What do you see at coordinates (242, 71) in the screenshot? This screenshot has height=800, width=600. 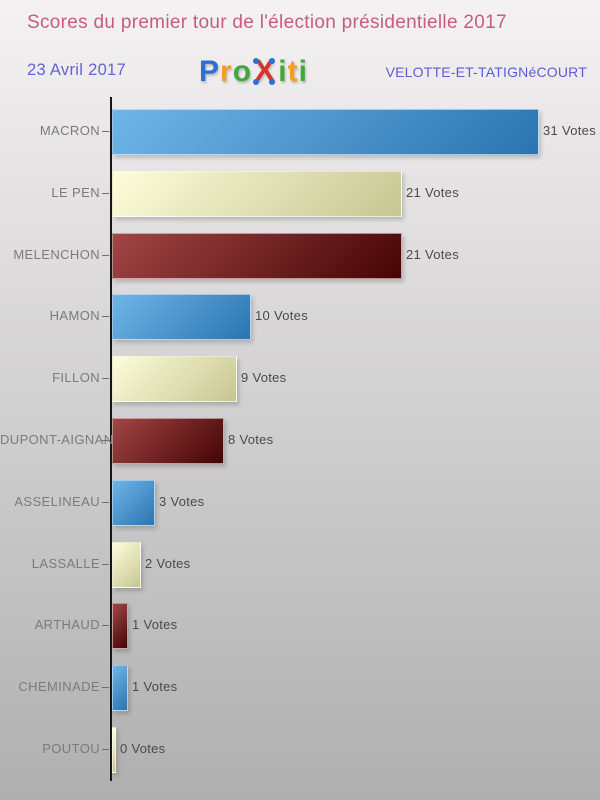 I see `logo-letter: o` at bounding box center [242, 71].